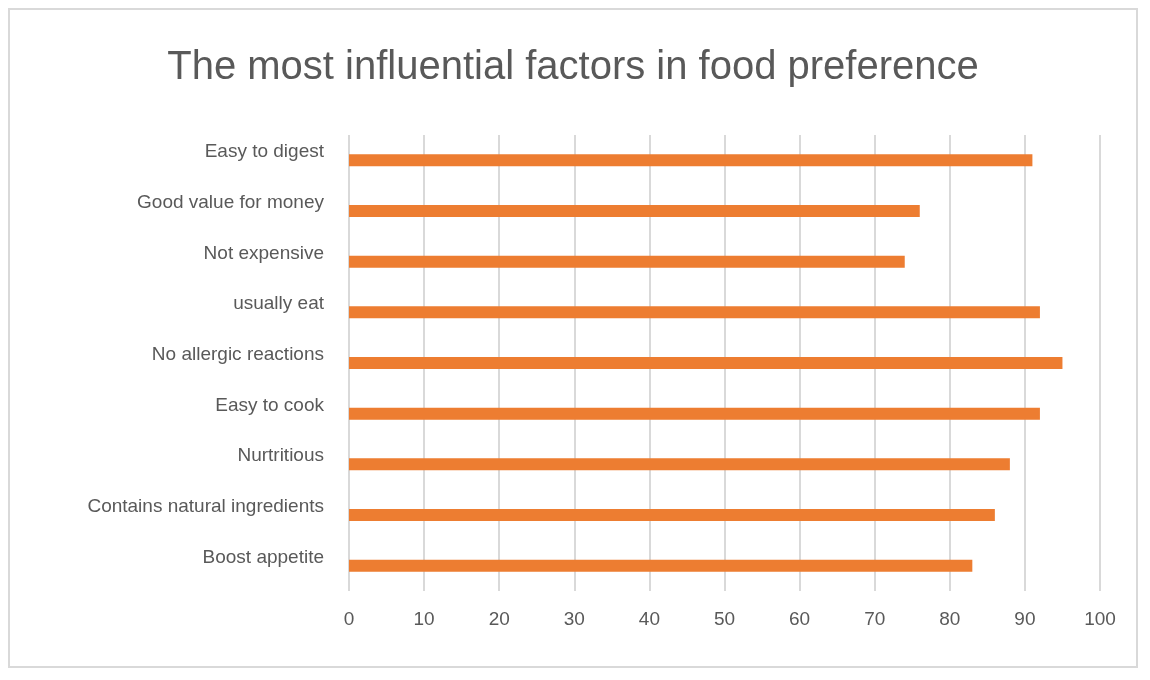  I want to click on x-tick-label: 20, so click(499, 618).